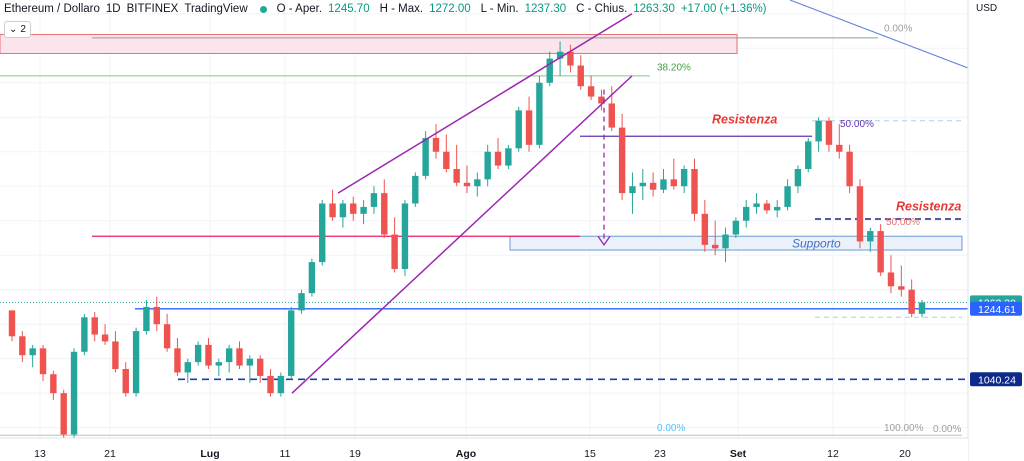 Image resolution: width=1024 pixels, height=461 pixels. I want to click on source-label: TradingView, so click(216, 9).